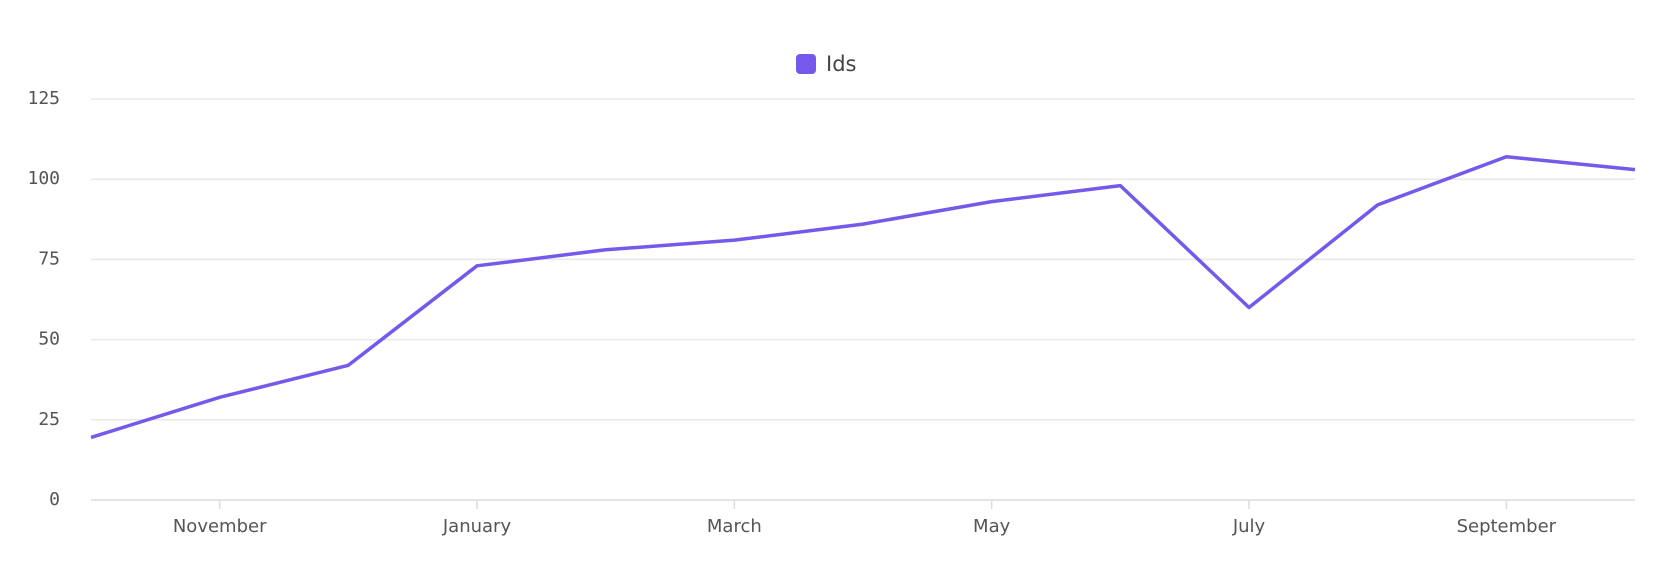 The height and width of the screenshot is (564, 1656). I want to click on x-tick-label: March, so click(734, 526).